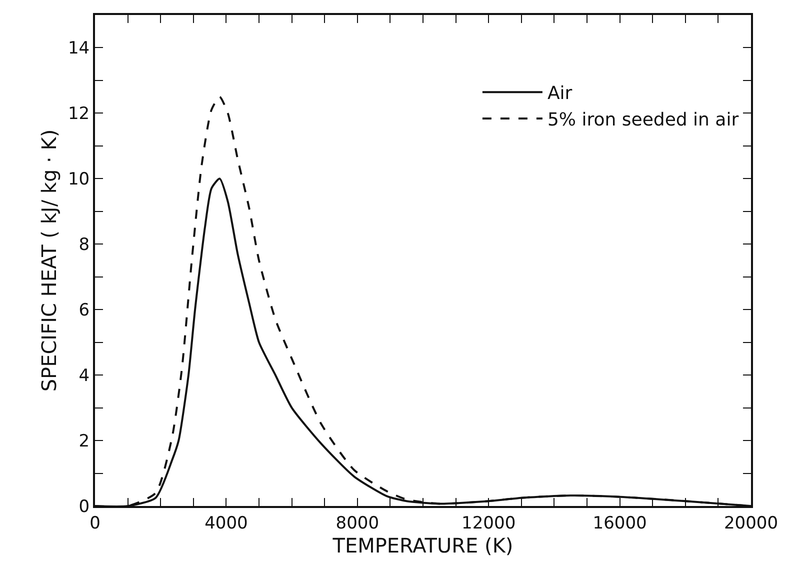 Image resolution: width=796 pixels, height=576 pixels. What do you see at coordinates (48, 260) in the screenshot?
I see `y-axis-title: SPECIFIC HEAT ( kJ/ kg · K)` at bounding box center [48, 260].